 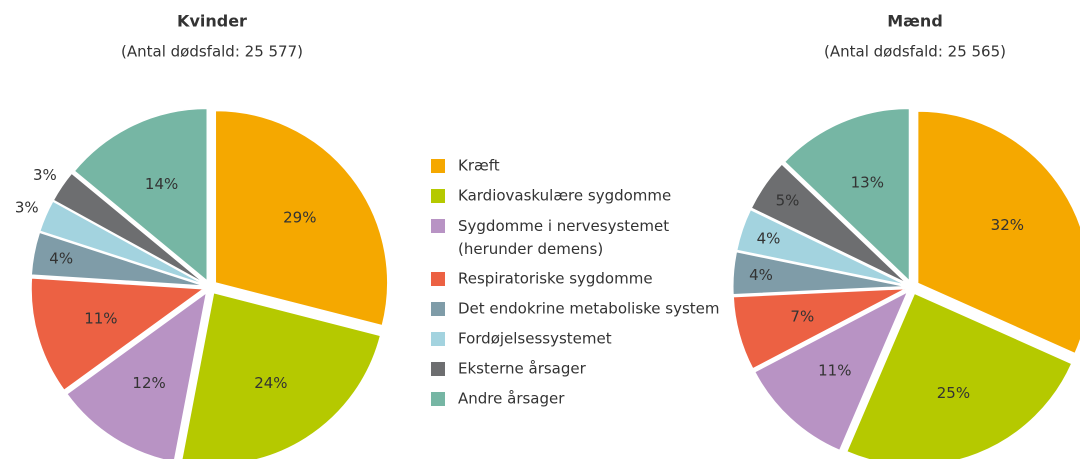 What do you see at coordinates (141, 382) in the screenshot?
I see `slice-label-value: 12` at bounding box center [141, 382].